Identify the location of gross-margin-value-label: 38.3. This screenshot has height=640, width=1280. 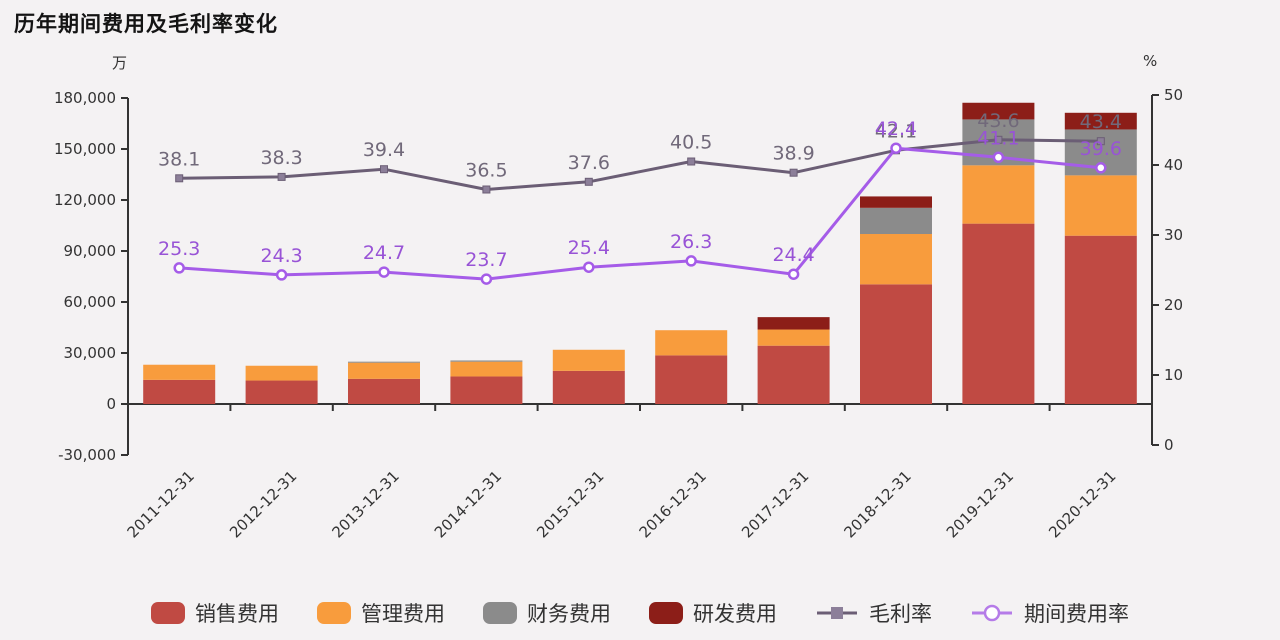
(281, 158).